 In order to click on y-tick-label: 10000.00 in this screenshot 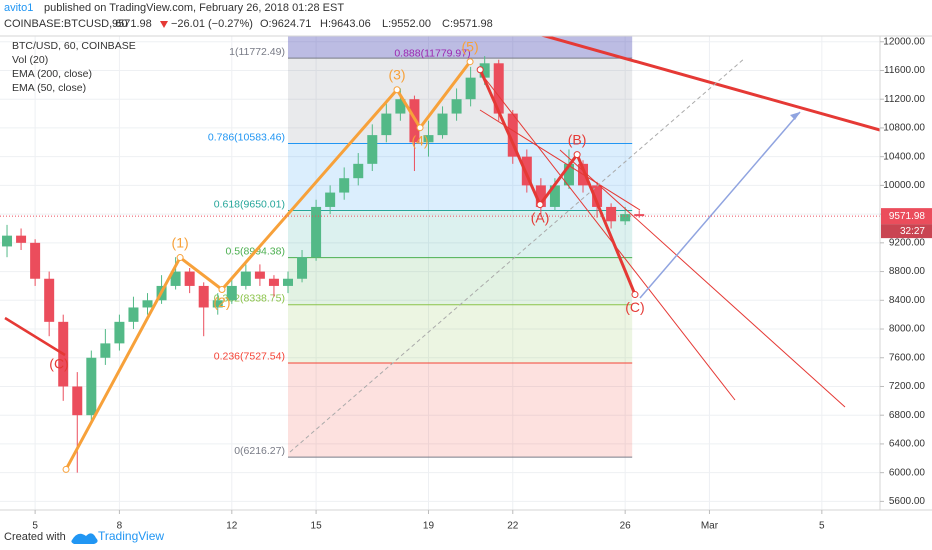, I will do `click(904, 185)`.